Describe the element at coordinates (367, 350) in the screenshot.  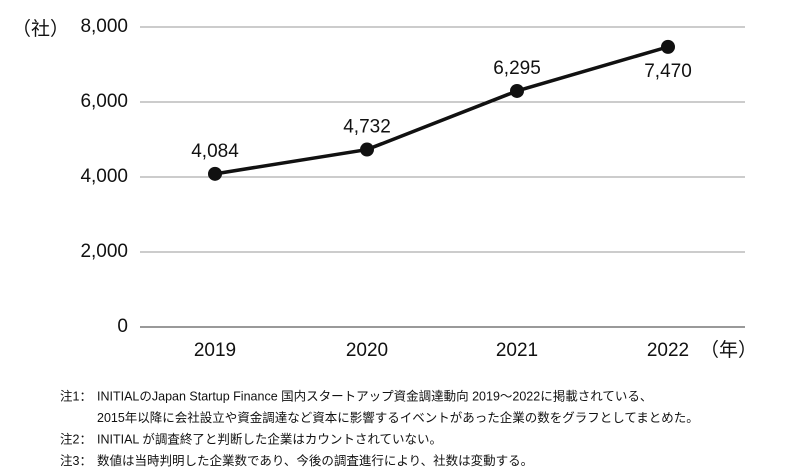
I see `x-tick-label: 2020` at that location.